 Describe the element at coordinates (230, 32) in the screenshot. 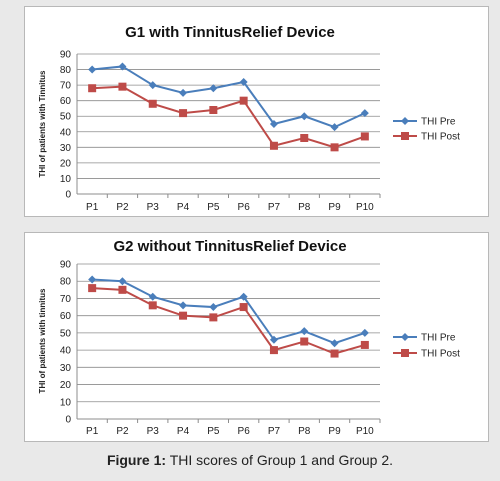

I see `chart-title: G1 with TinnitusRelief Device` at that location.